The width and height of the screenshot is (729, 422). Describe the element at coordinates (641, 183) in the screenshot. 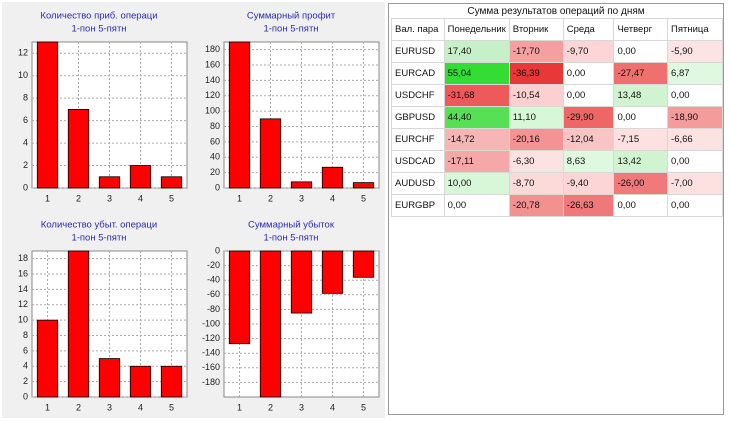

I see `table-cell: -26,00` at that location.